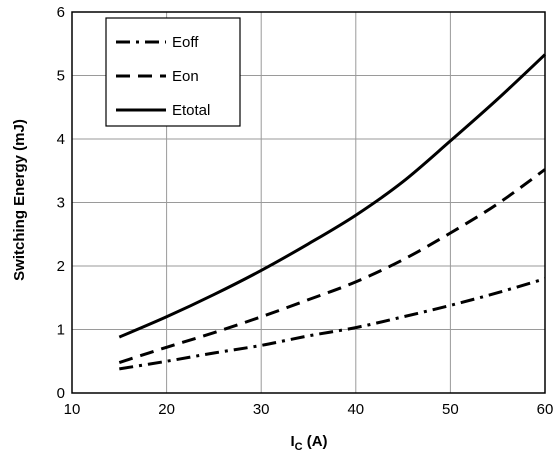 The image size is (556, 458). I want to click on y-tick-label: 0, so click(61, 393).